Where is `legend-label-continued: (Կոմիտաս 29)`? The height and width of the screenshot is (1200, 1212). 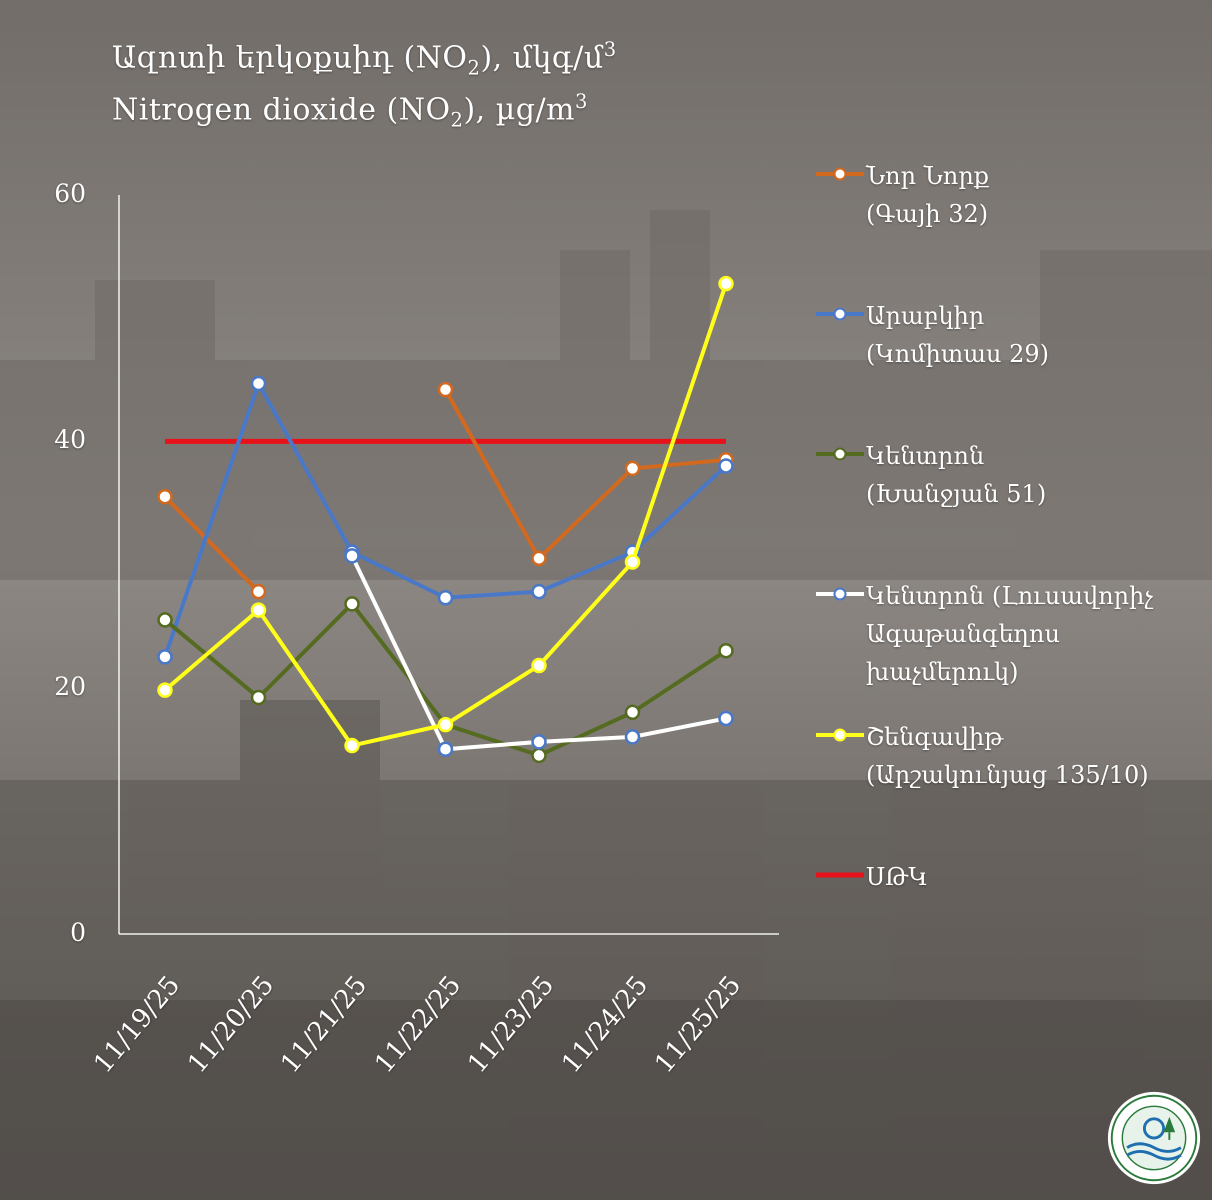
legend-label-continued: (Կոմիտաս 29) is located at coordinates (957, 354).